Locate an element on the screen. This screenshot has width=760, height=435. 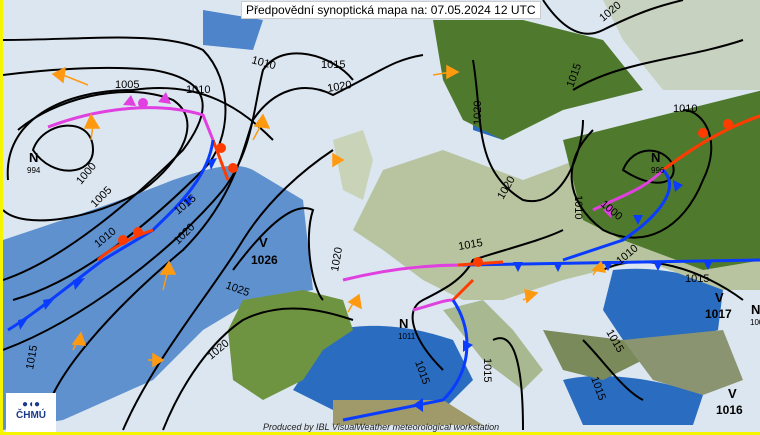
low-center-value: 1011 is located at coordinates (407, 336).